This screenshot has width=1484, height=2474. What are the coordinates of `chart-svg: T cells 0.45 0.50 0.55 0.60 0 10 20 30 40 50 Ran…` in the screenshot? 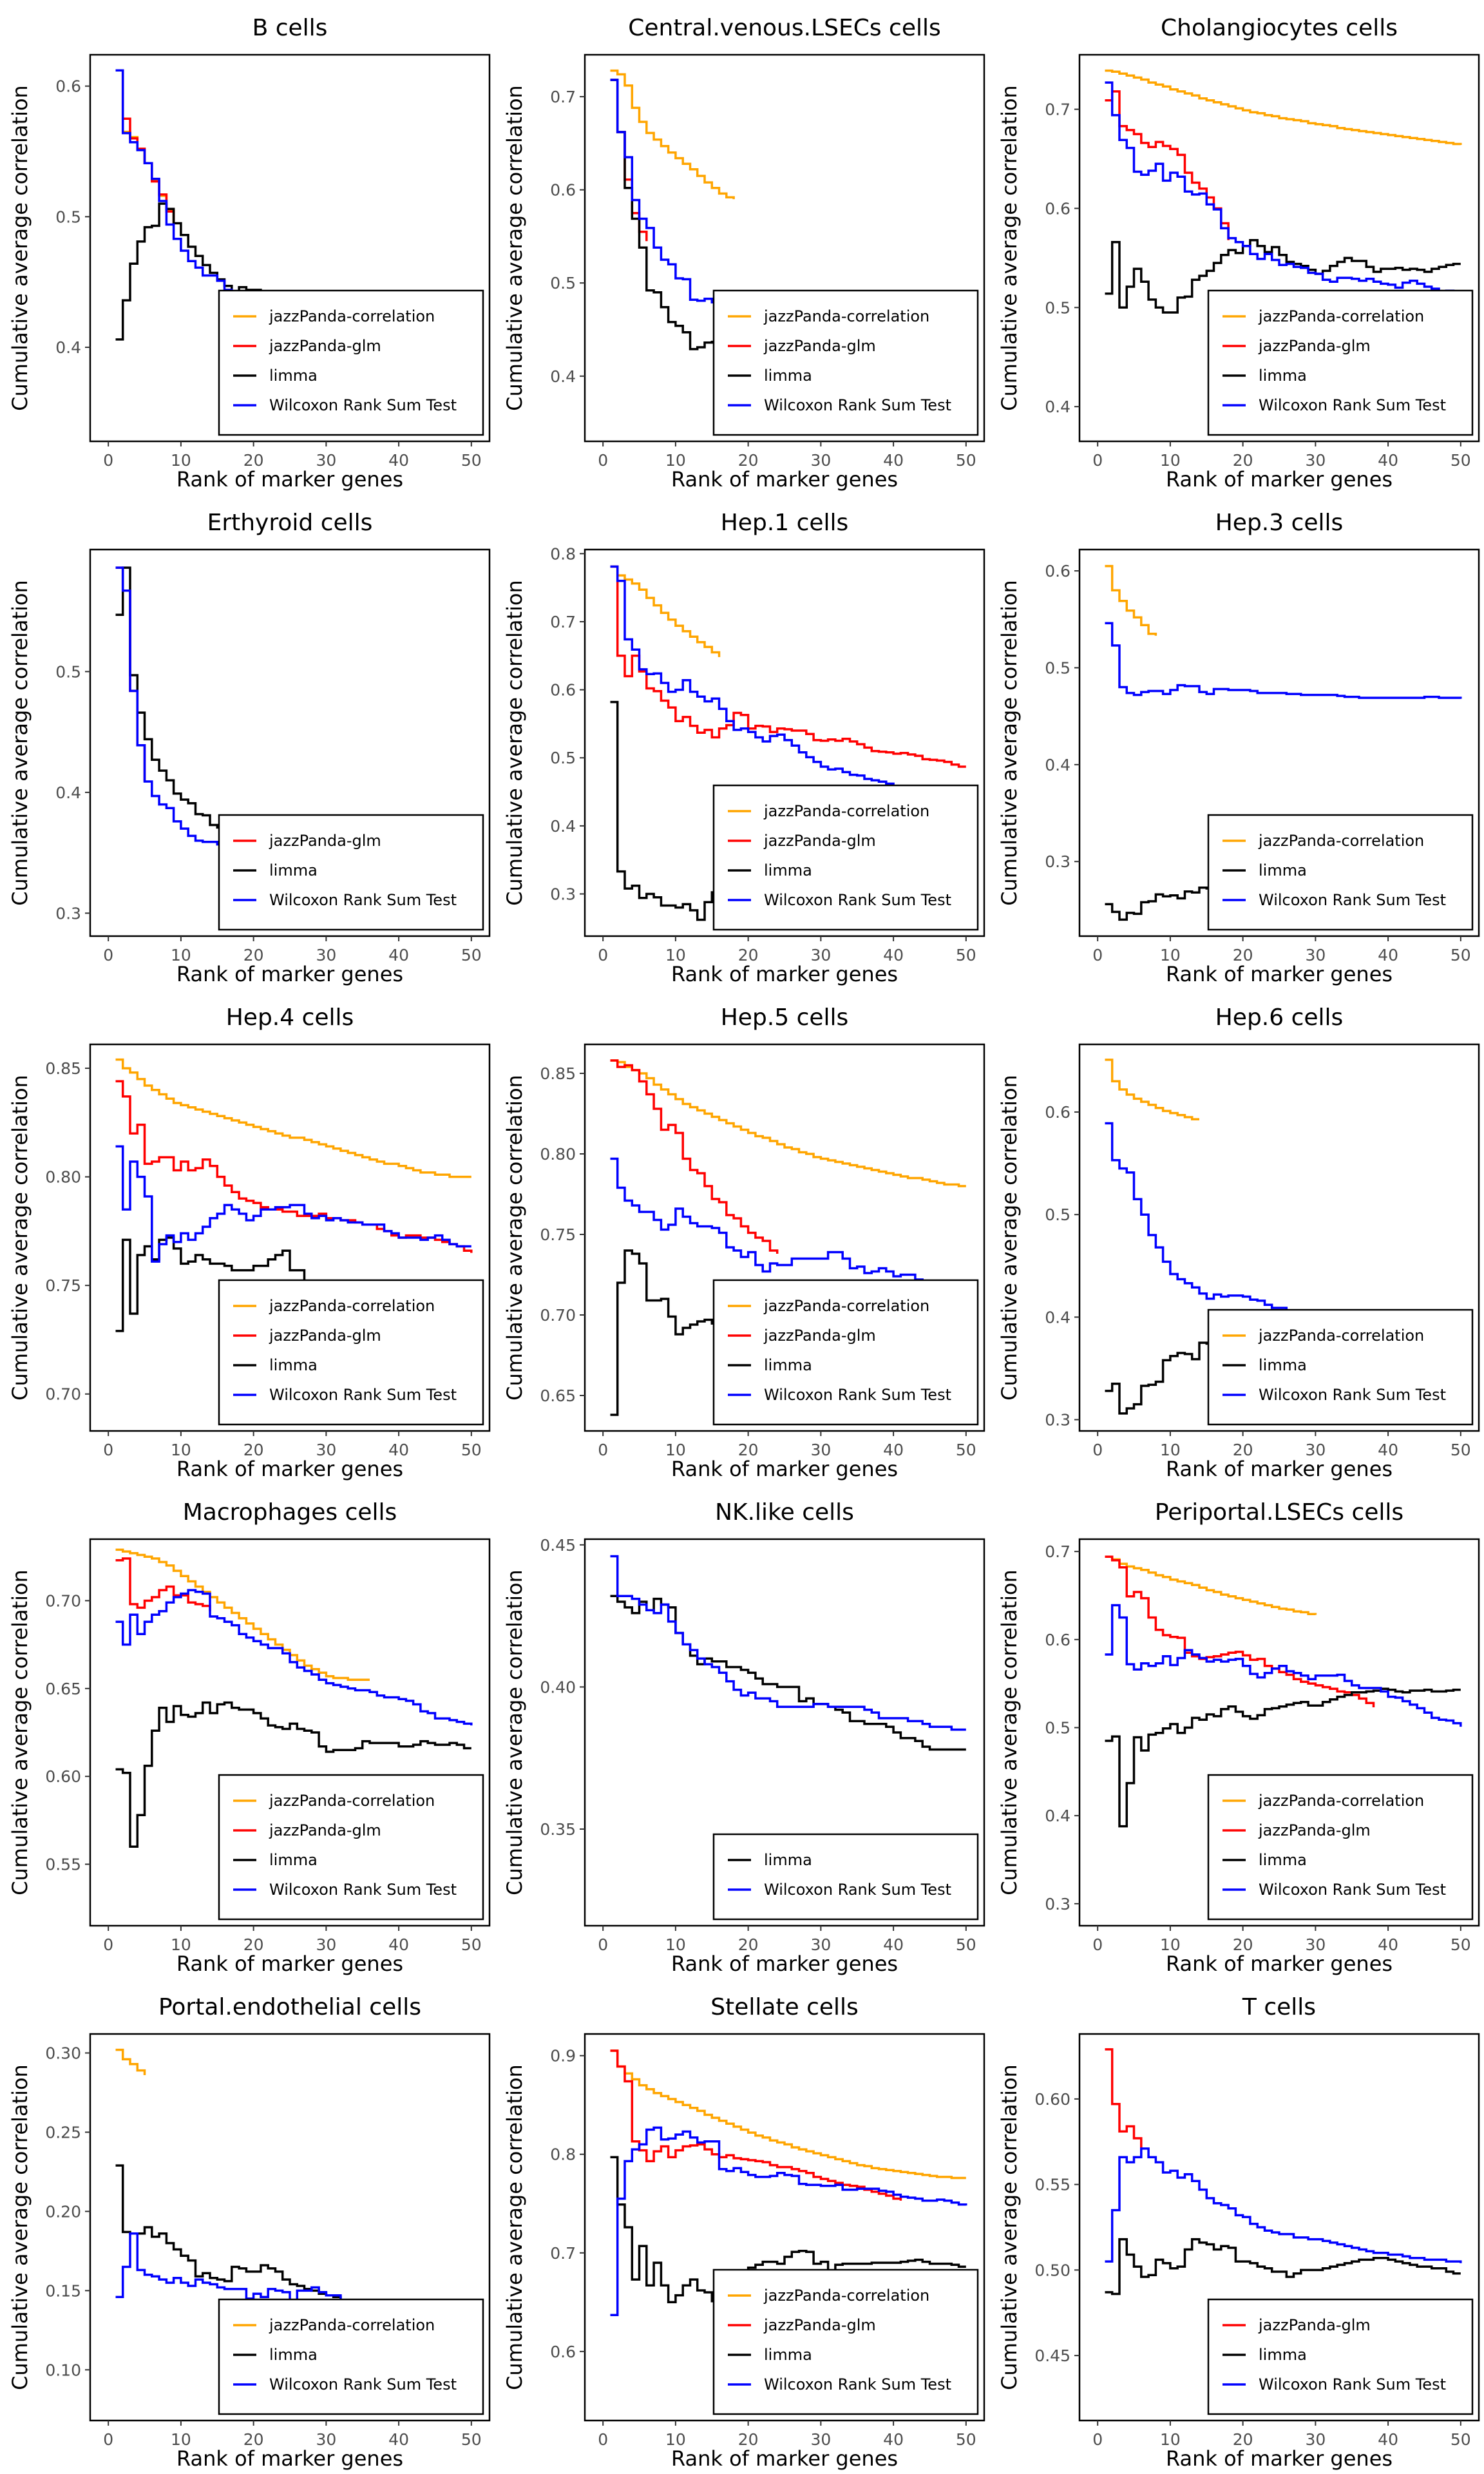 It's located at (1238, 2232).